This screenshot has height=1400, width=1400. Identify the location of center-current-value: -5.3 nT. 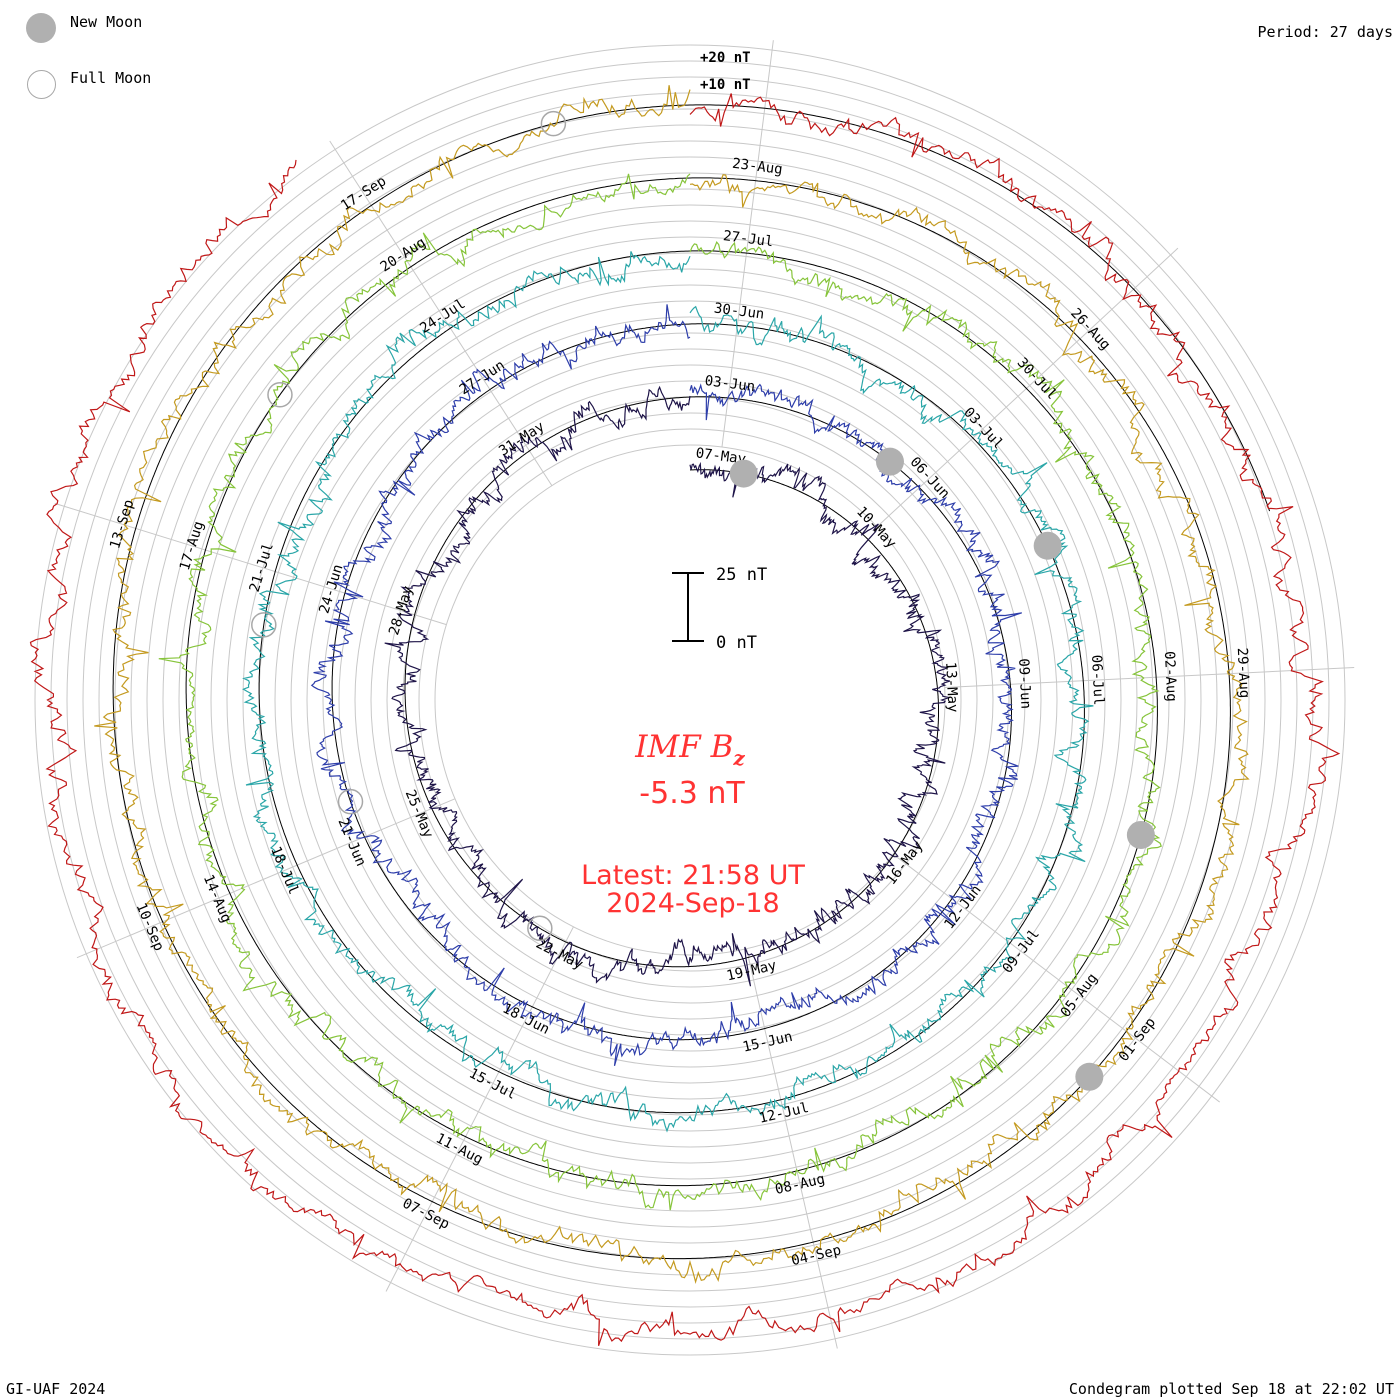
(692, 793).